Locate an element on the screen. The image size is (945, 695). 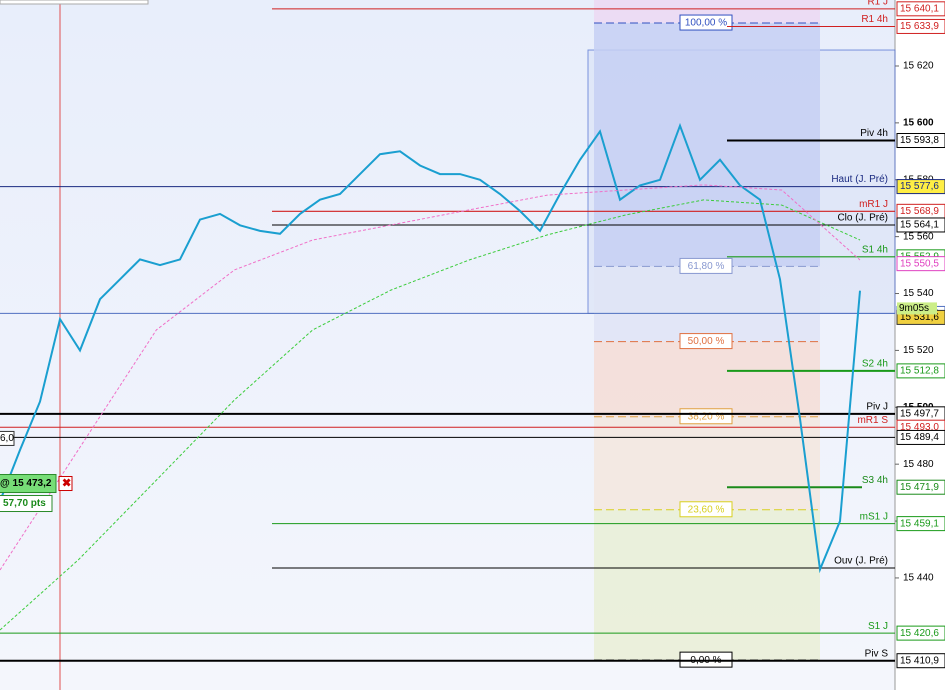
level-label: mR1 J is located at coordinates (873, 204).